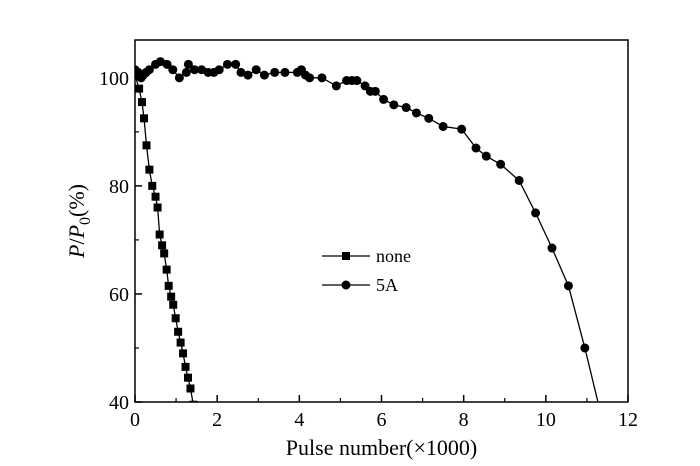 The image size is (700, 466). What do you see at coordinates (119, 187) in the screenshot?
I see `y-tick-label: 80` at bounding box center [119, 187].